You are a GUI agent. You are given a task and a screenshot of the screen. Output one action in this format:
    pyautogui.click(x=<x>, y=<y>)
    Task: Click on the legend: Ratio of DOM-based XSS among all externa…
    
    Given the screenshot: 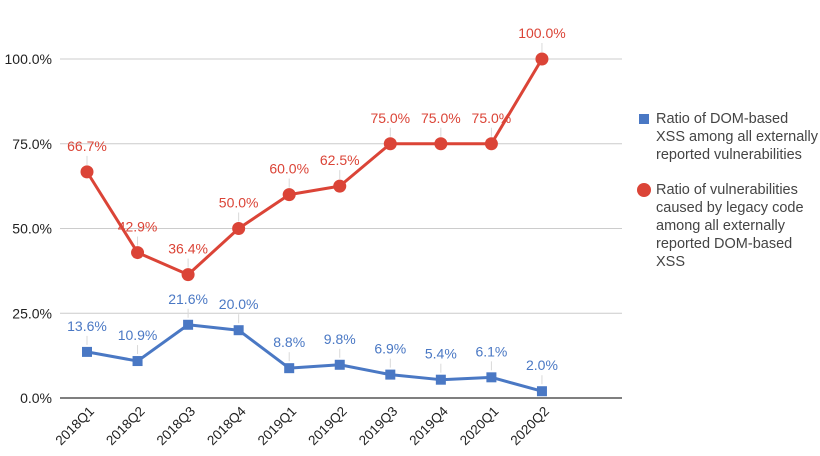 What is the action you would take?
    pyautogui.click(x=728, y=190)
    